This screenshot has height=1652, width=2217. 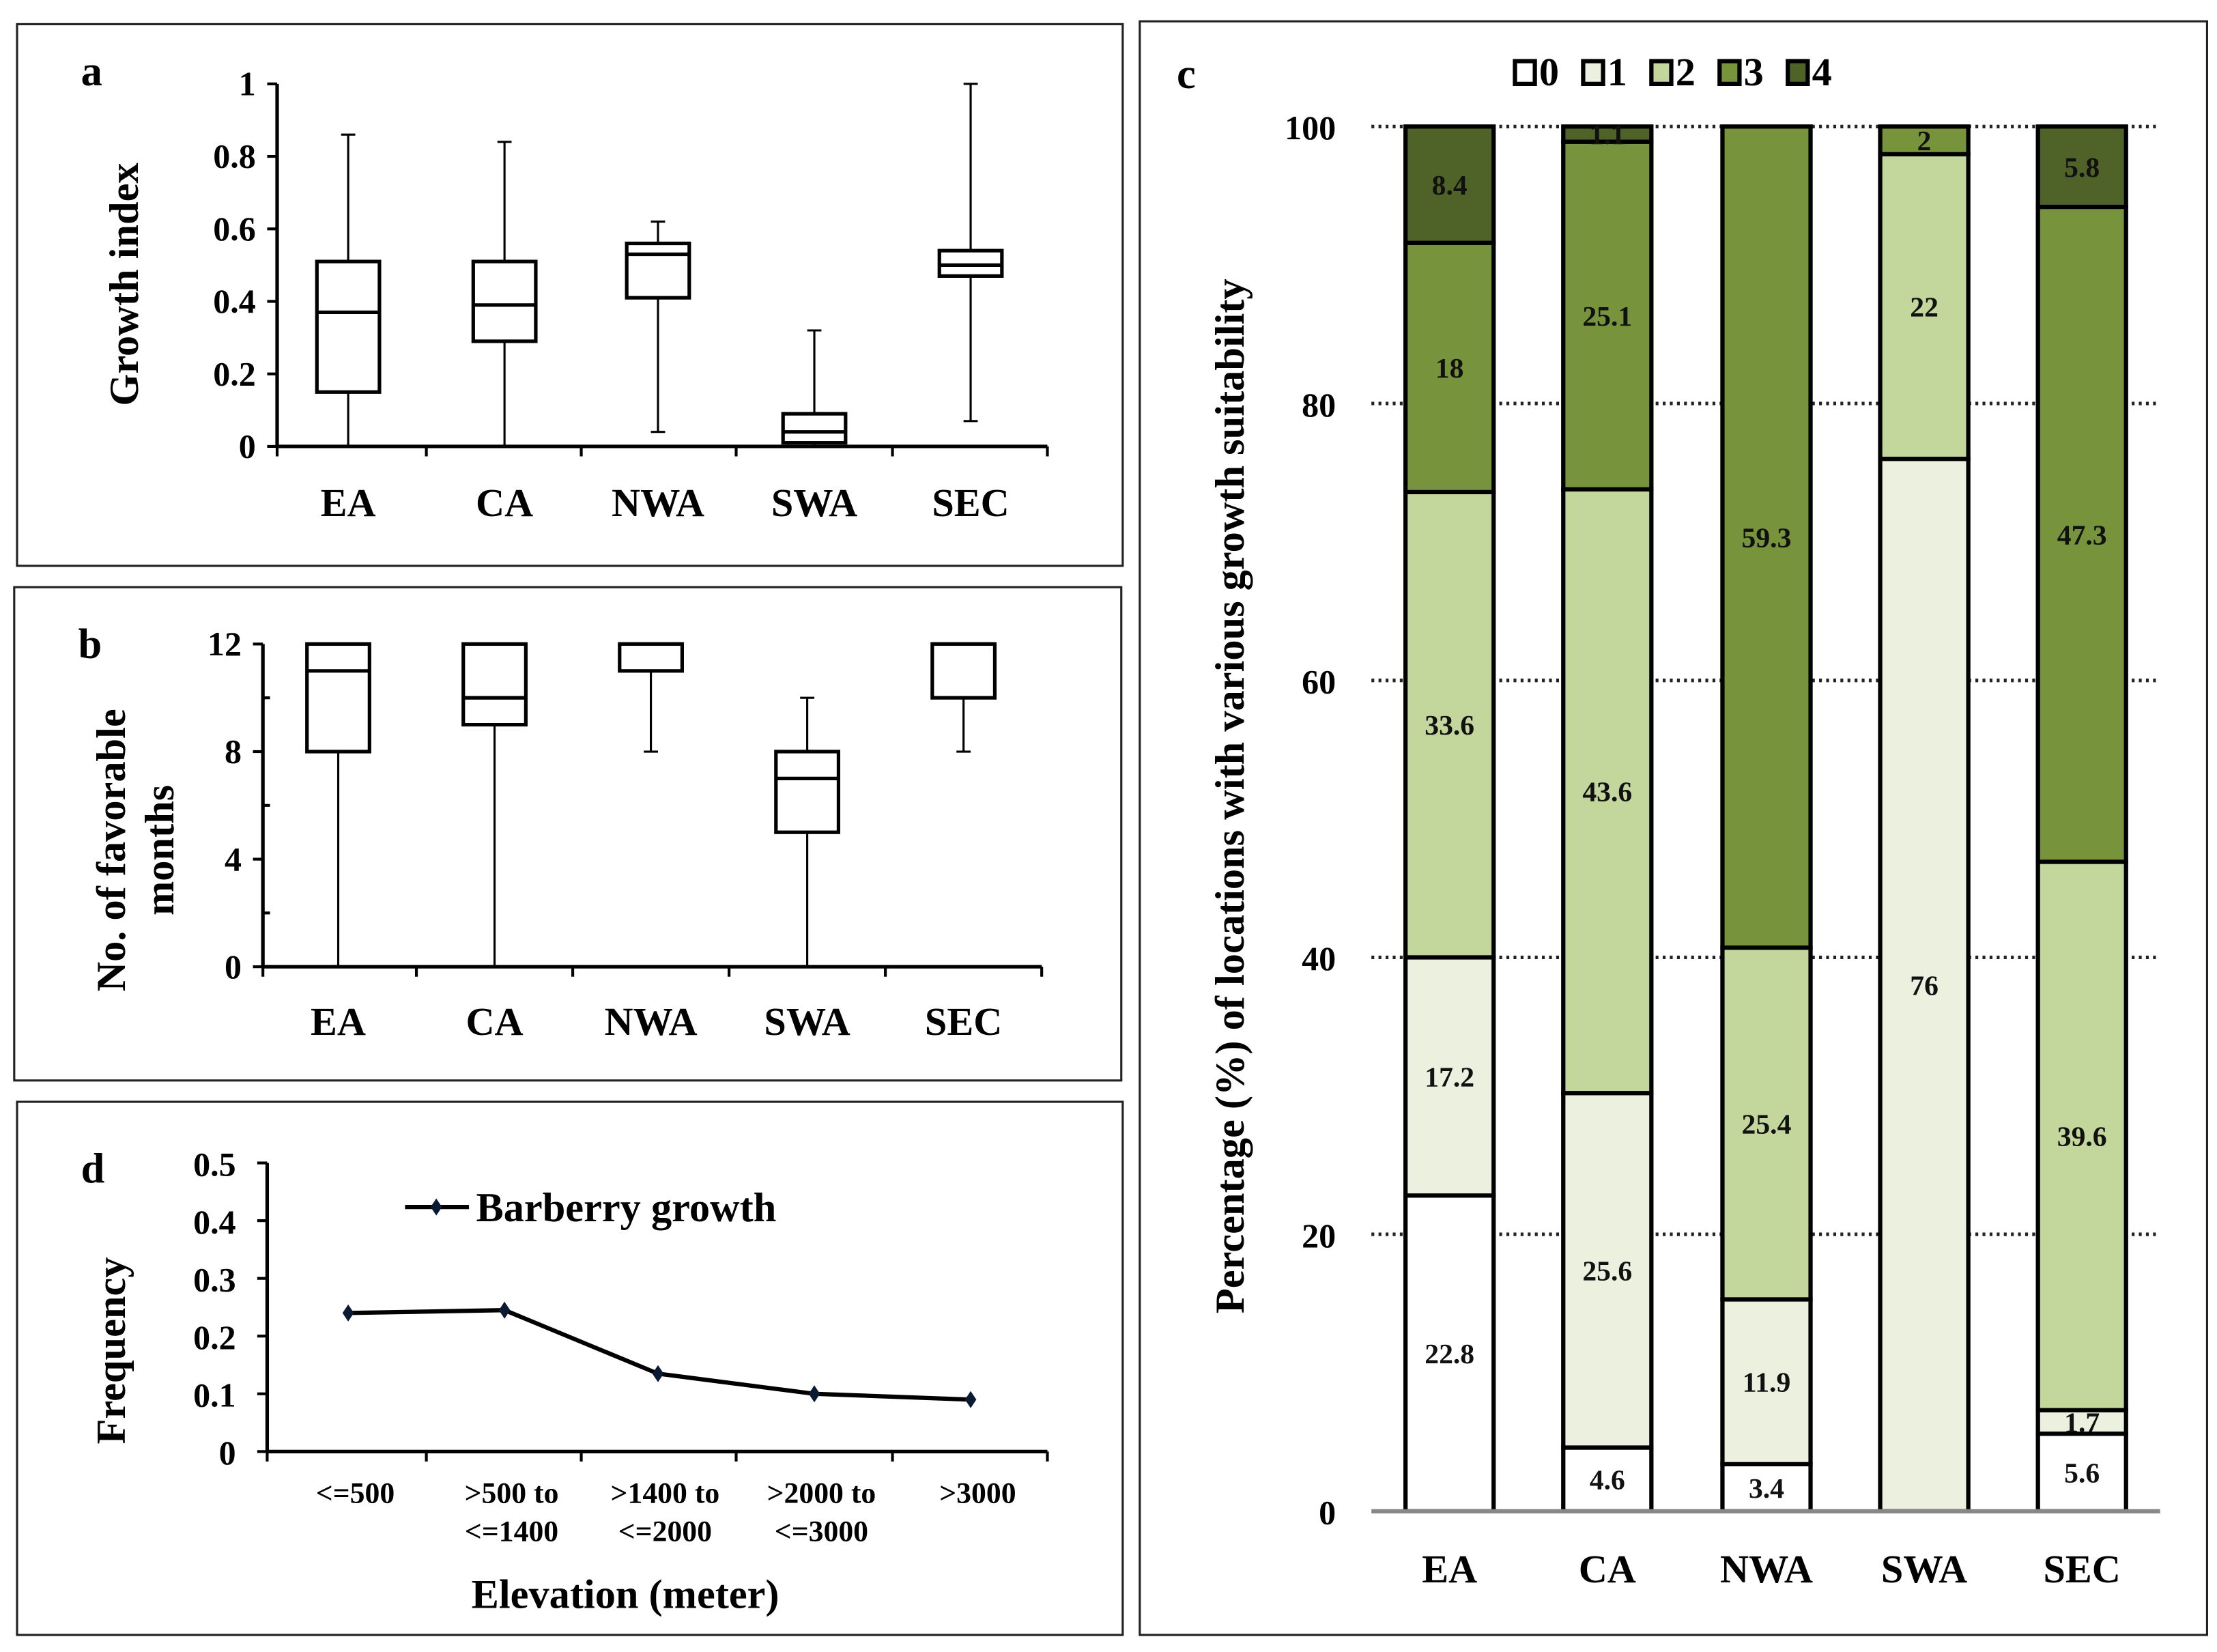 What do you see at coordinates (160, 850) in the screenshot?
I see `y-axis-label: months` at bounding box center [160, 850].